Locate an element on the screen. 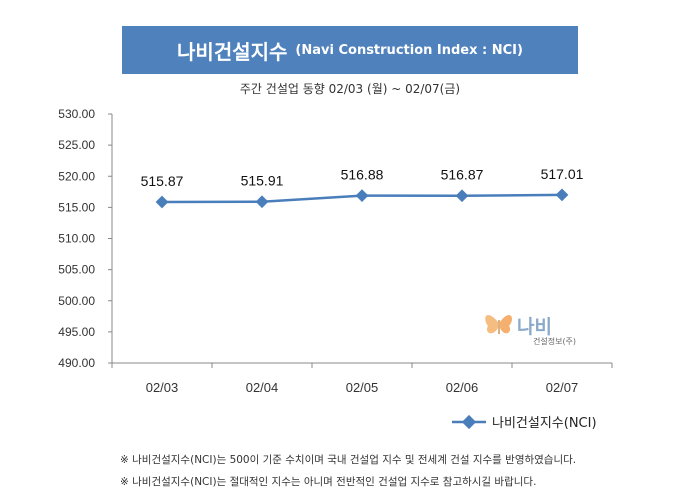  y-tick-label: 495.00 is located at coordinates (76, 332).